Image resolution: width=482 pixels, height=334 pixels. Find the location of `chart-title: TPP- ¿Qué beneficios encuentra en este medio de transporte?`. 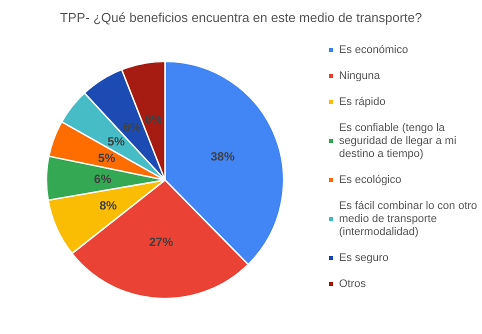

chart-title: TPP- ¿Qué beneficios encuentra en este medio de transporte? is located at coordinates (241, 17).